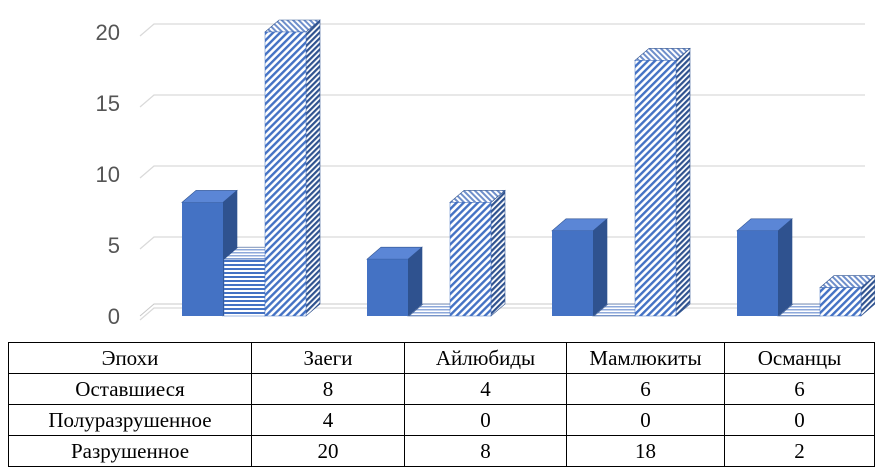 The width and height of the screenshot is (875, 475). What do you see at coordinates (114, 316) in the screenshot?
I see `y-tick-label: 0` at bounding box center [114, 316].